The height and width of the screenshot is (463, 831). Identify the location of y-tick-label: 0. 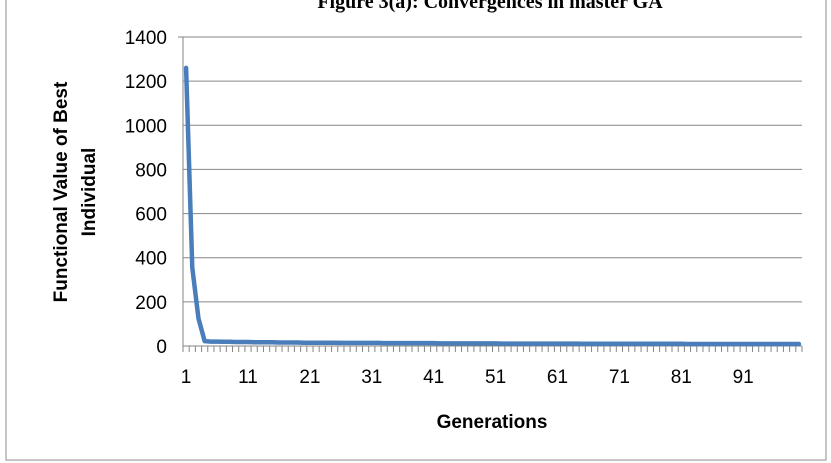
(161, 347).